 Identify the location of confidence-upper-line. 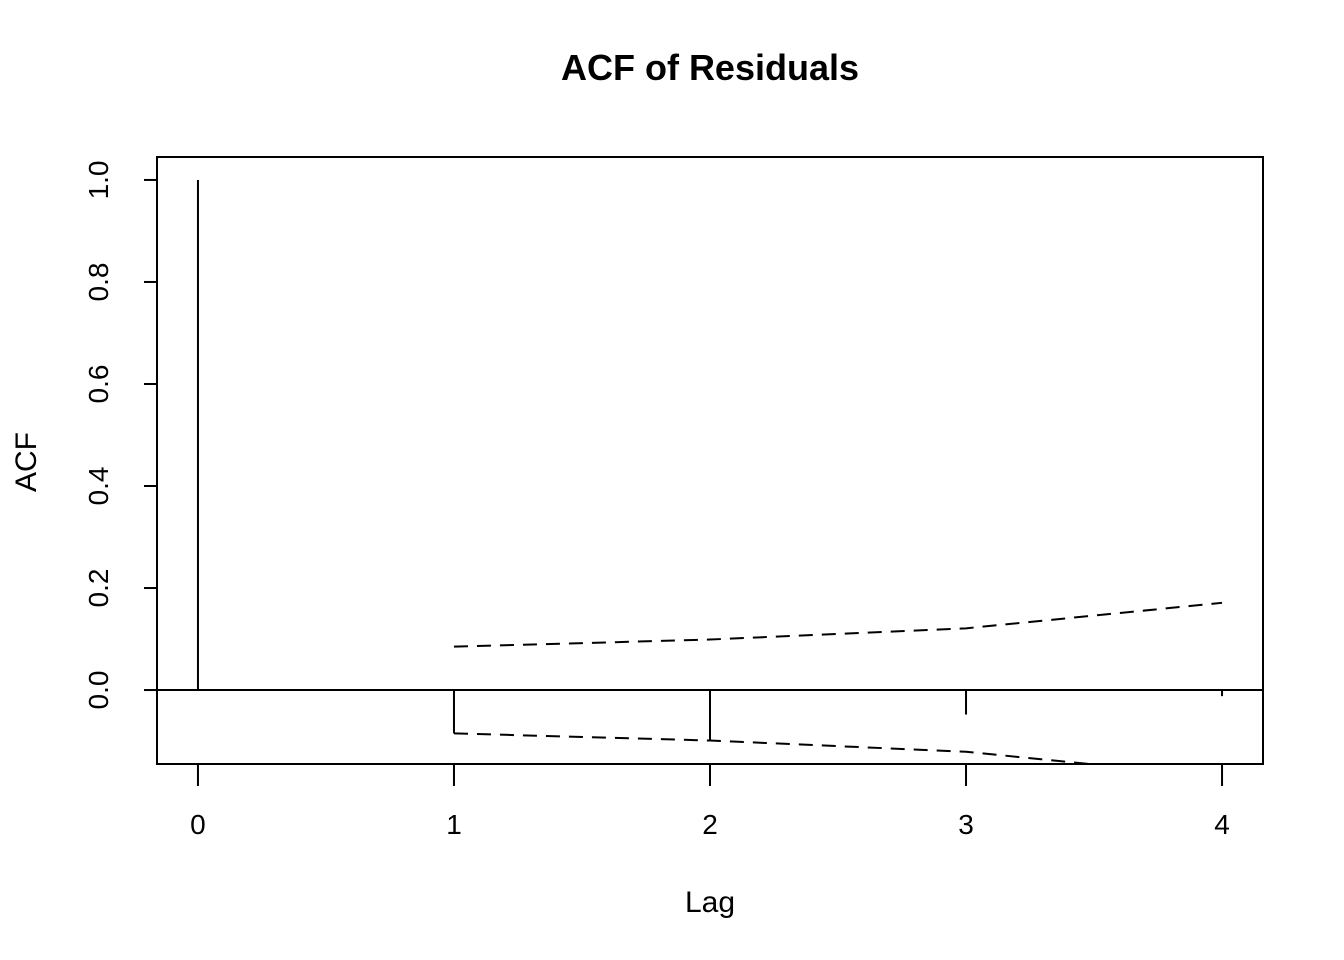
(838, 624).